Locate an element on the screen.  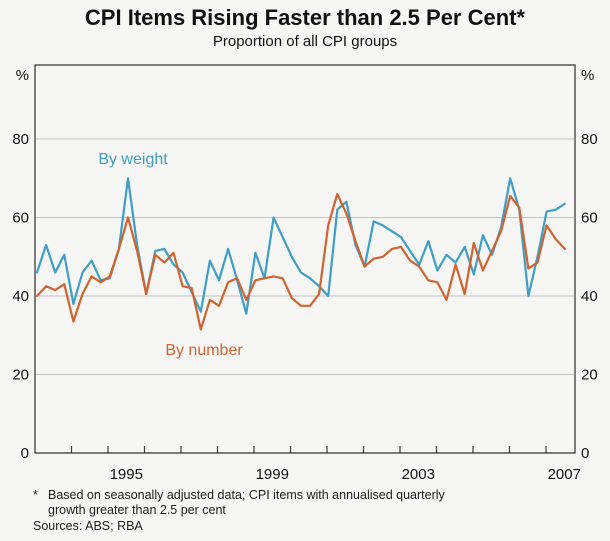
series-label-by-number: By number is located at coordinates (204, 350).